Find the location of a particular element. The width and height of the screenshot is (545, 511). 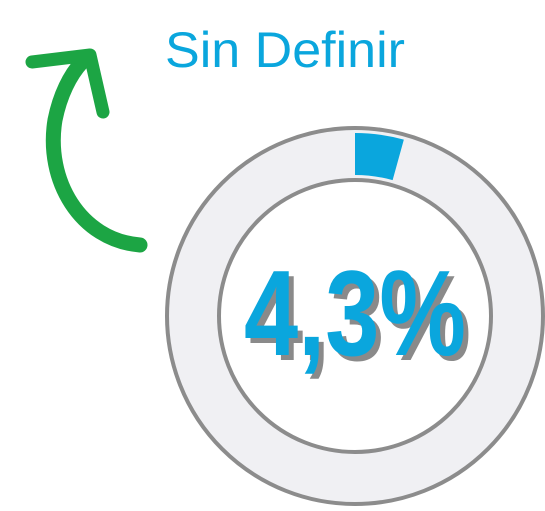

arrow-head is located at coordinates (67, 83).